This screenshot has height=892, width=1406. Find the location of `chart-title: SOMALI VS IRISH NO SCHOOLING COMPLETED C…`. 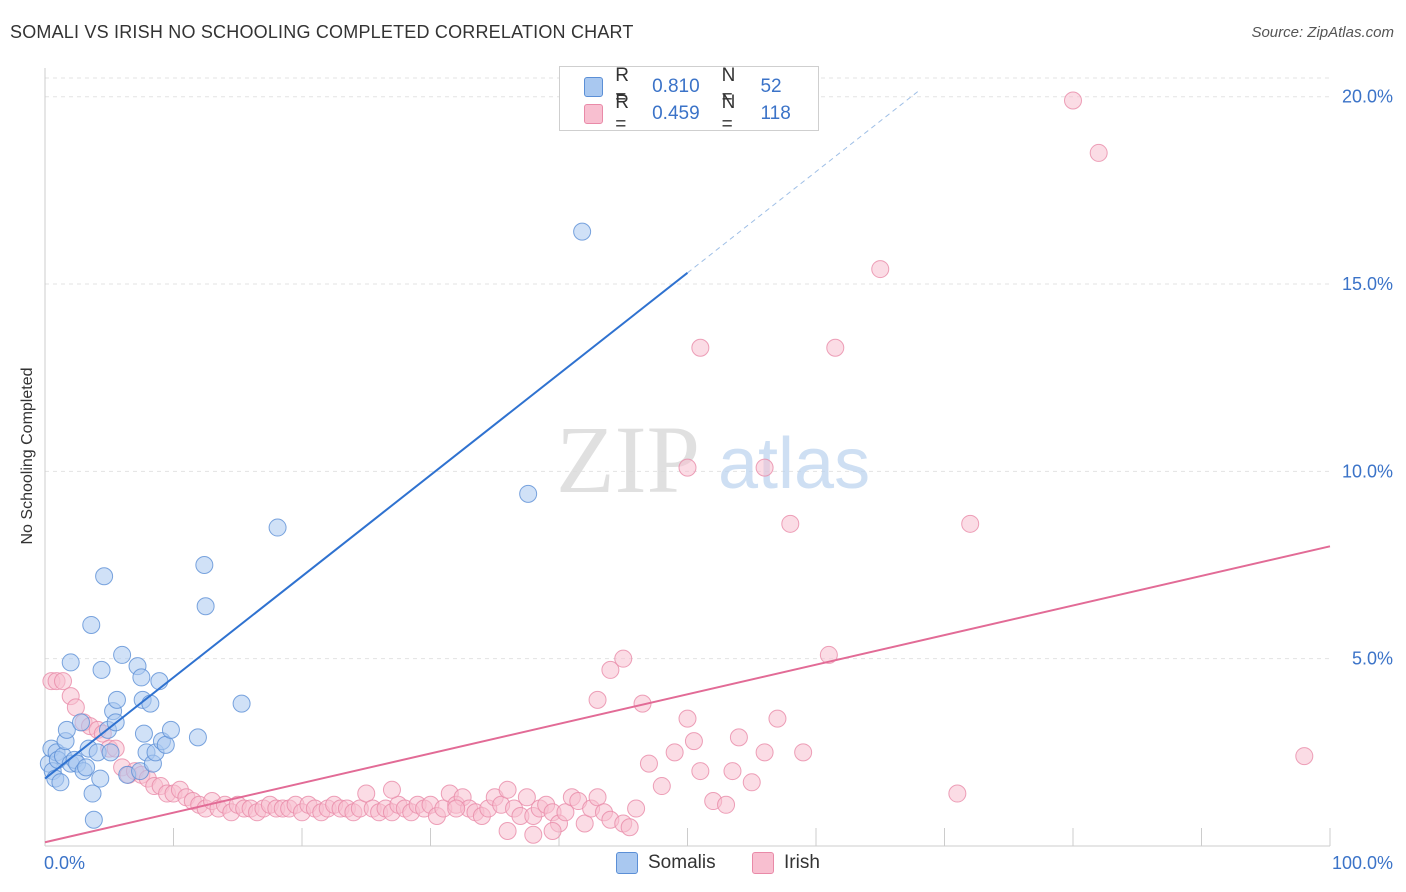

chart-title: SOMALI VS IRISH NO SCHOOLING COMPLETED C… is located at coordinates (322, 32).